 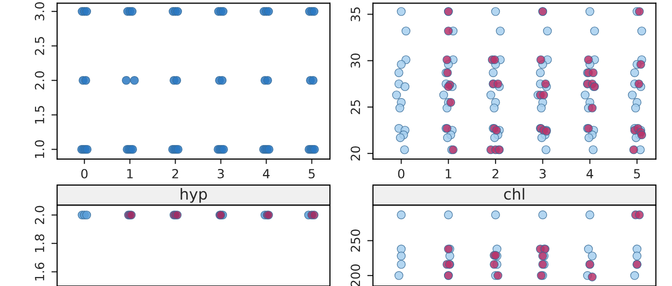 I want to click on y-tick-label: 2.5, so click(x=39, y=46).